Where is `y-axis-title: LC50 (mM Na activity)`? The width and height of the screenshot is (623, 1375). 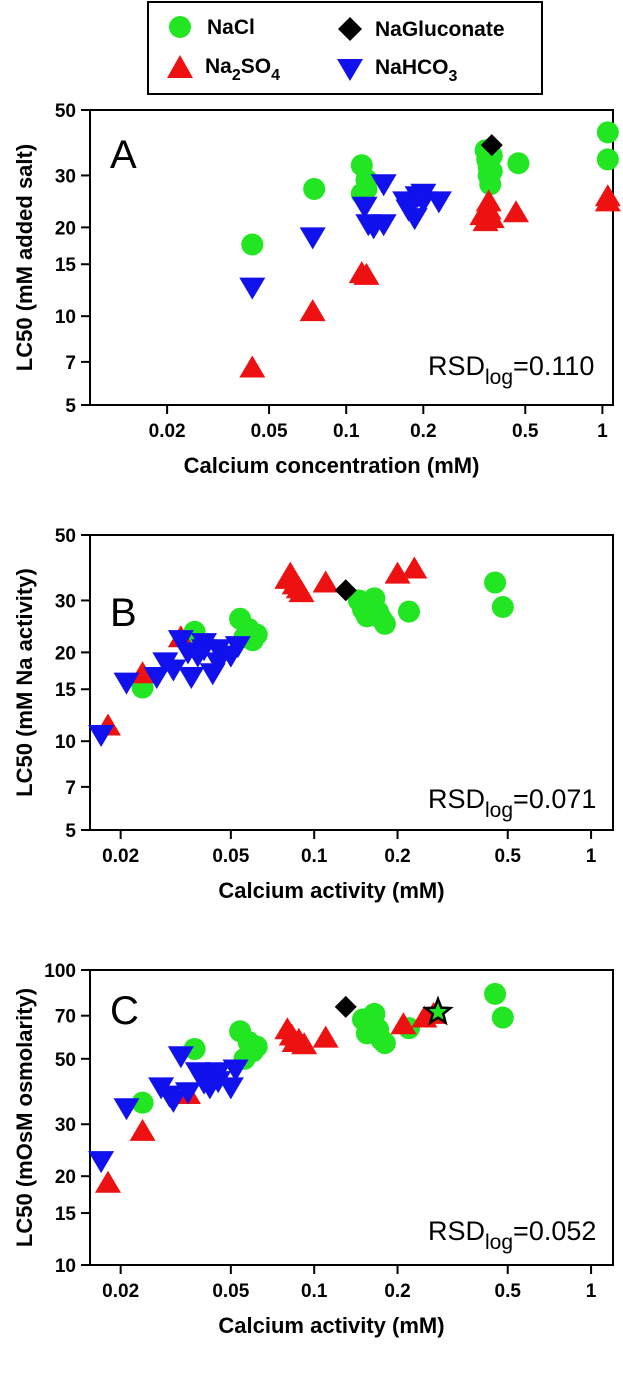
y-axis-title: LC50 (mM Na activity) is located at coordinates (24, 682).